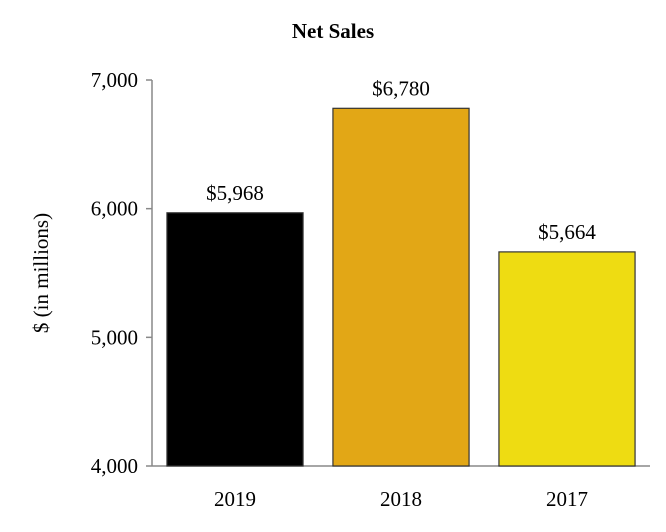 The height and width of the screenshot is (532, 666). Describe the element at coordinates (114, 209) in the screenshot. I see `y-tick-label: 6,000` at that location.